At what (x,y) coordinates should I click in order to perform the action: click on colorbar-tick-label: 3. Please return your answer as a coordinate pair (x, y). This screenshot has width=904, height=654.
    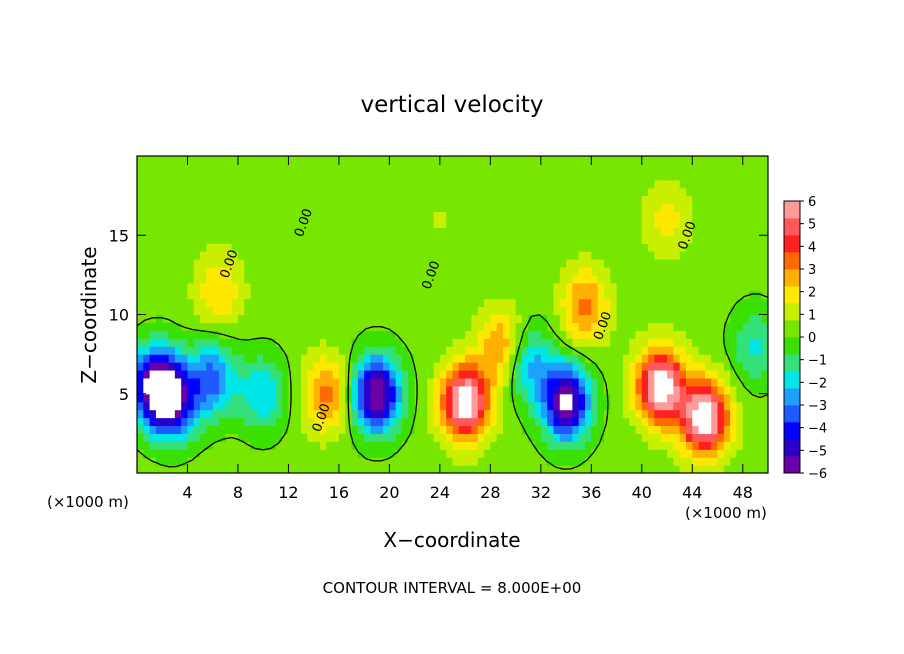
    Looking at the image, I should click on (812, 270).